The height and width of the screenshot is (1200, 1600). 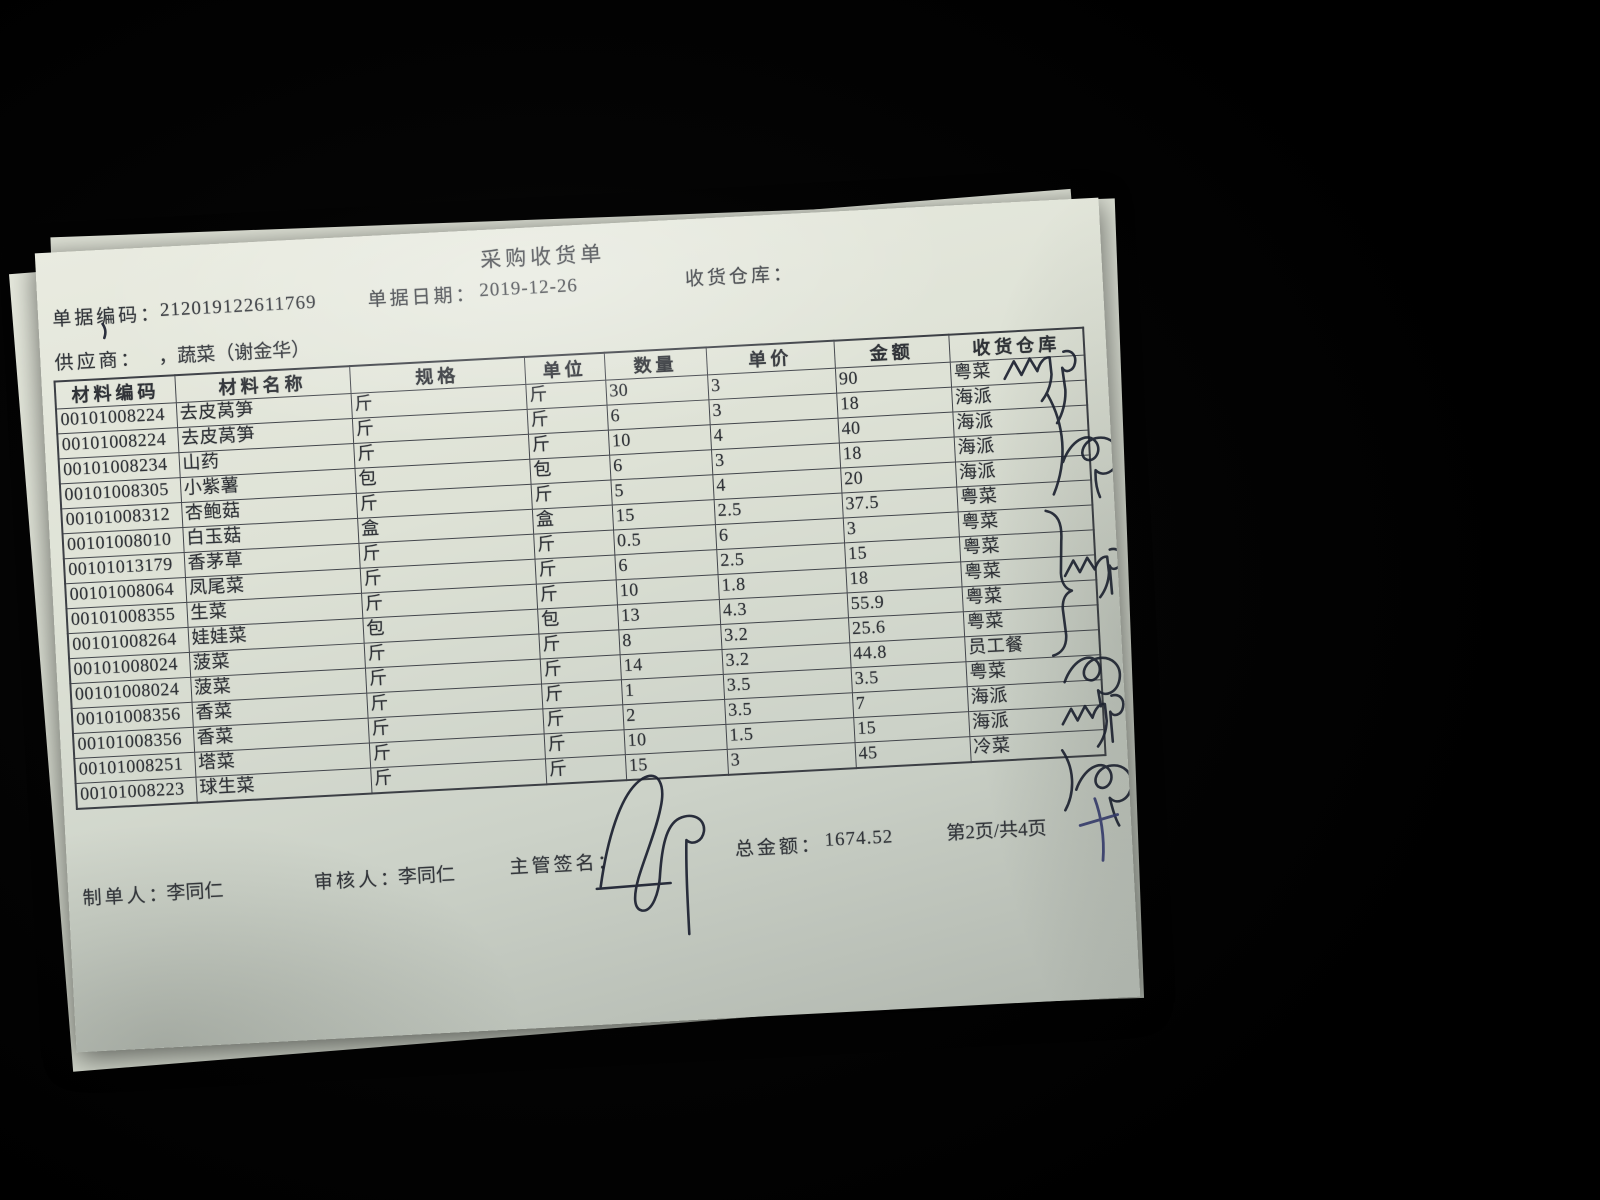 I want to click on supervisor-sign-label: 主管签名：, so click(x=565, y=865).